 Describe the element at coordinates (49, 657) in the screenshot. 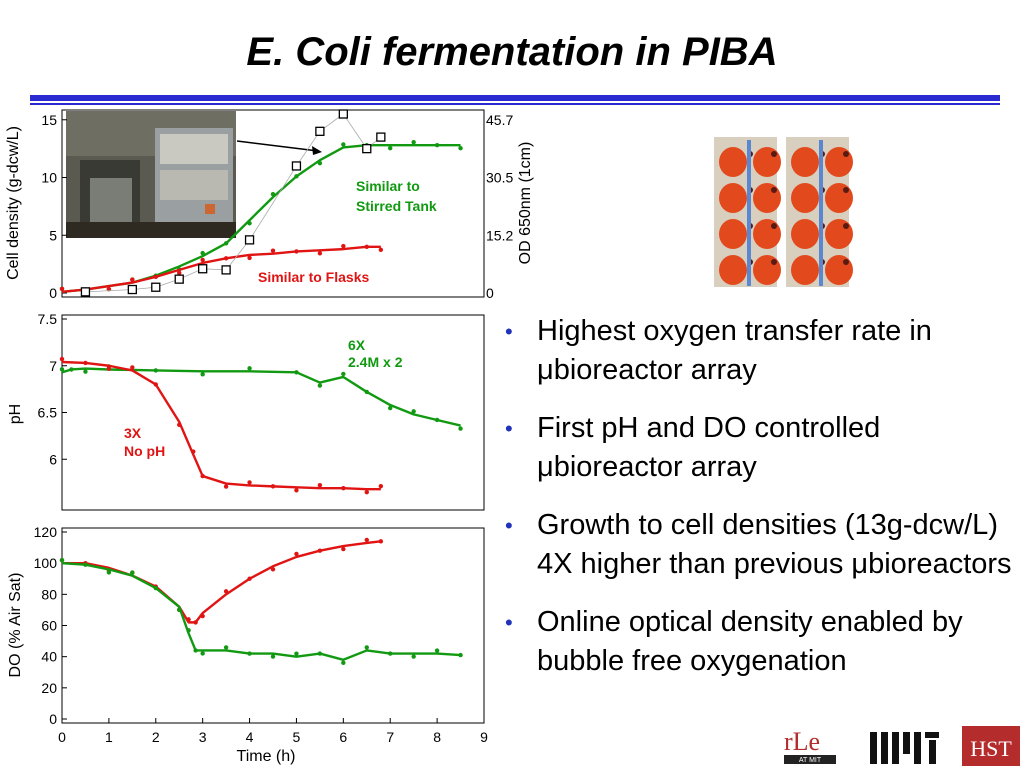

I see `y-tick-label: 40` at that location.